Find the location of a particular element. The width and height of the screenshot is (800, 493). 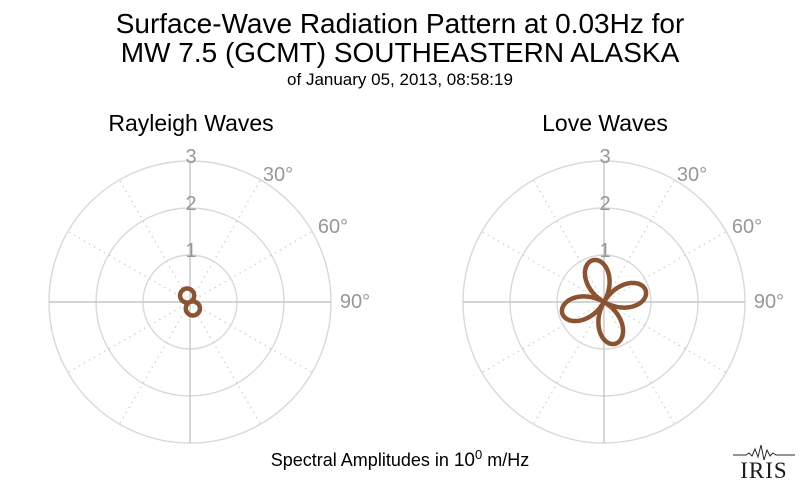

caption-power-exponent: 0 is located at coordinates (479, 454).